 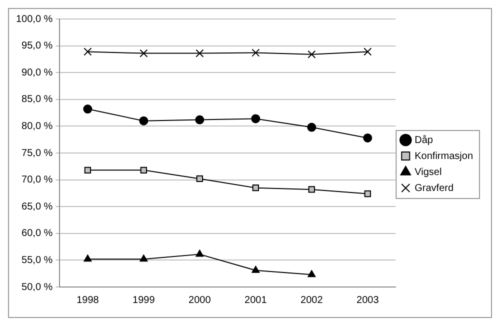 I want to click on y-tick-label: 85,0 %, so click(x=37, y=100).